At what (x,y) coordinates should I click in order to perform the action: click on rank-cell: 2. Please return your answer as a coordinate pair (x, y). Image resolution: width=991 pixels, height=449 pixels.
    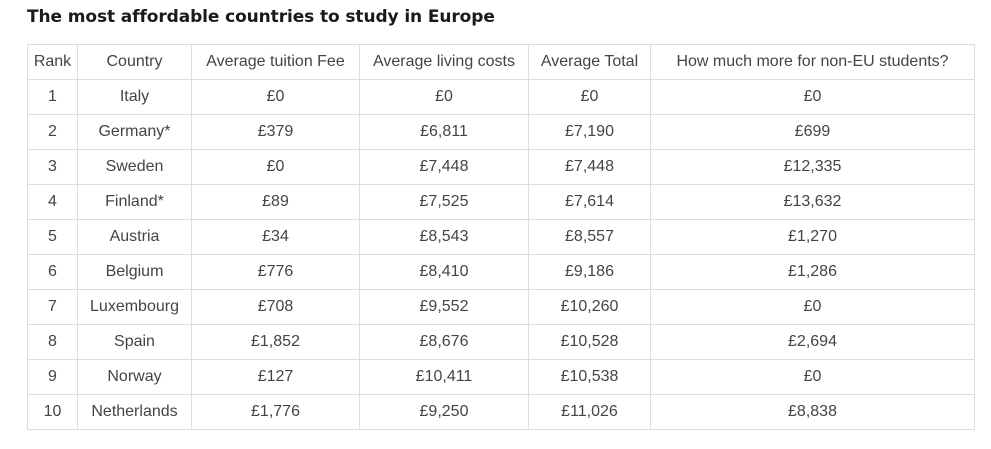
    Looking at the image, I should click on (52, 132).